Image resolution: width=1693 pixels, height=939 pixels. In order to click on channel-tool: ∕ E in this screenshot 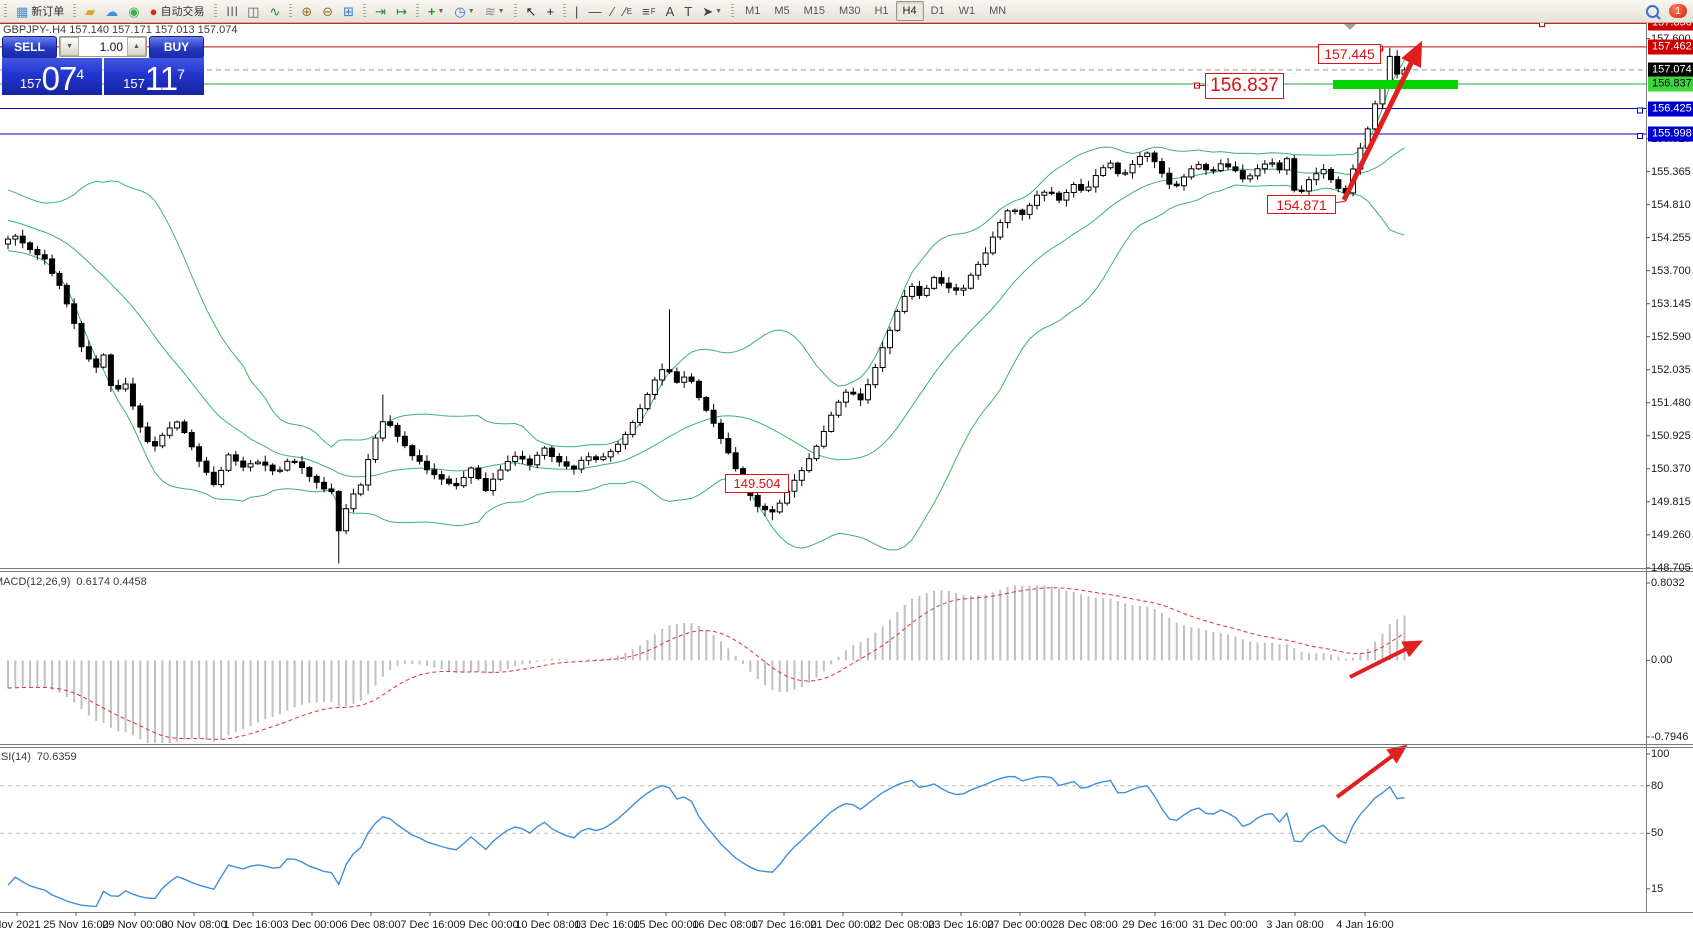, I will do `click(628, 11)`.